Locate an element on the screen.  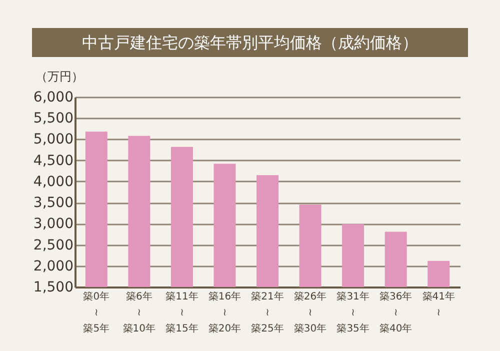
y-tick-label: 1,500 is located at coordinates (53, 288).